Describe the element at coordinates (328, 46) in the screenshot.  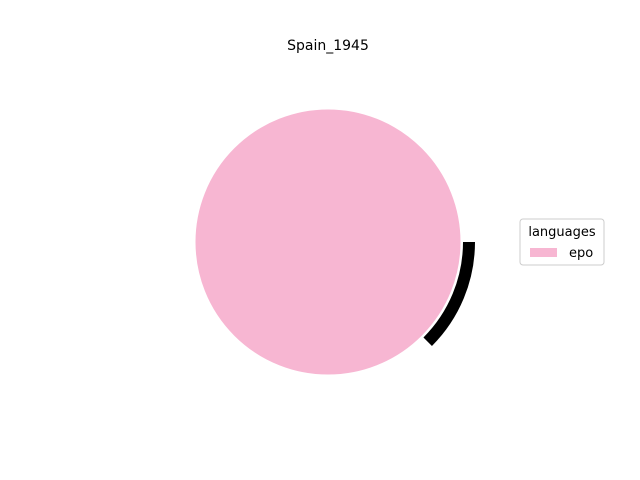
I see `chart-title: Spain_1945` at that location.